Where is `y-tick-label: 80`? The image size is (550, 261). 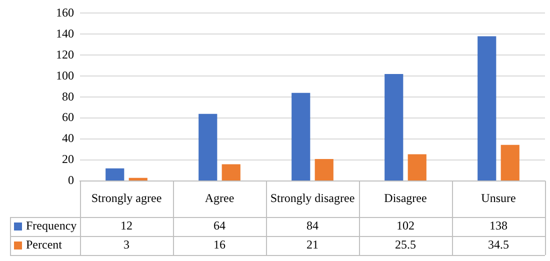 y-tick-label: 80 is located at coordinates (68, 96).